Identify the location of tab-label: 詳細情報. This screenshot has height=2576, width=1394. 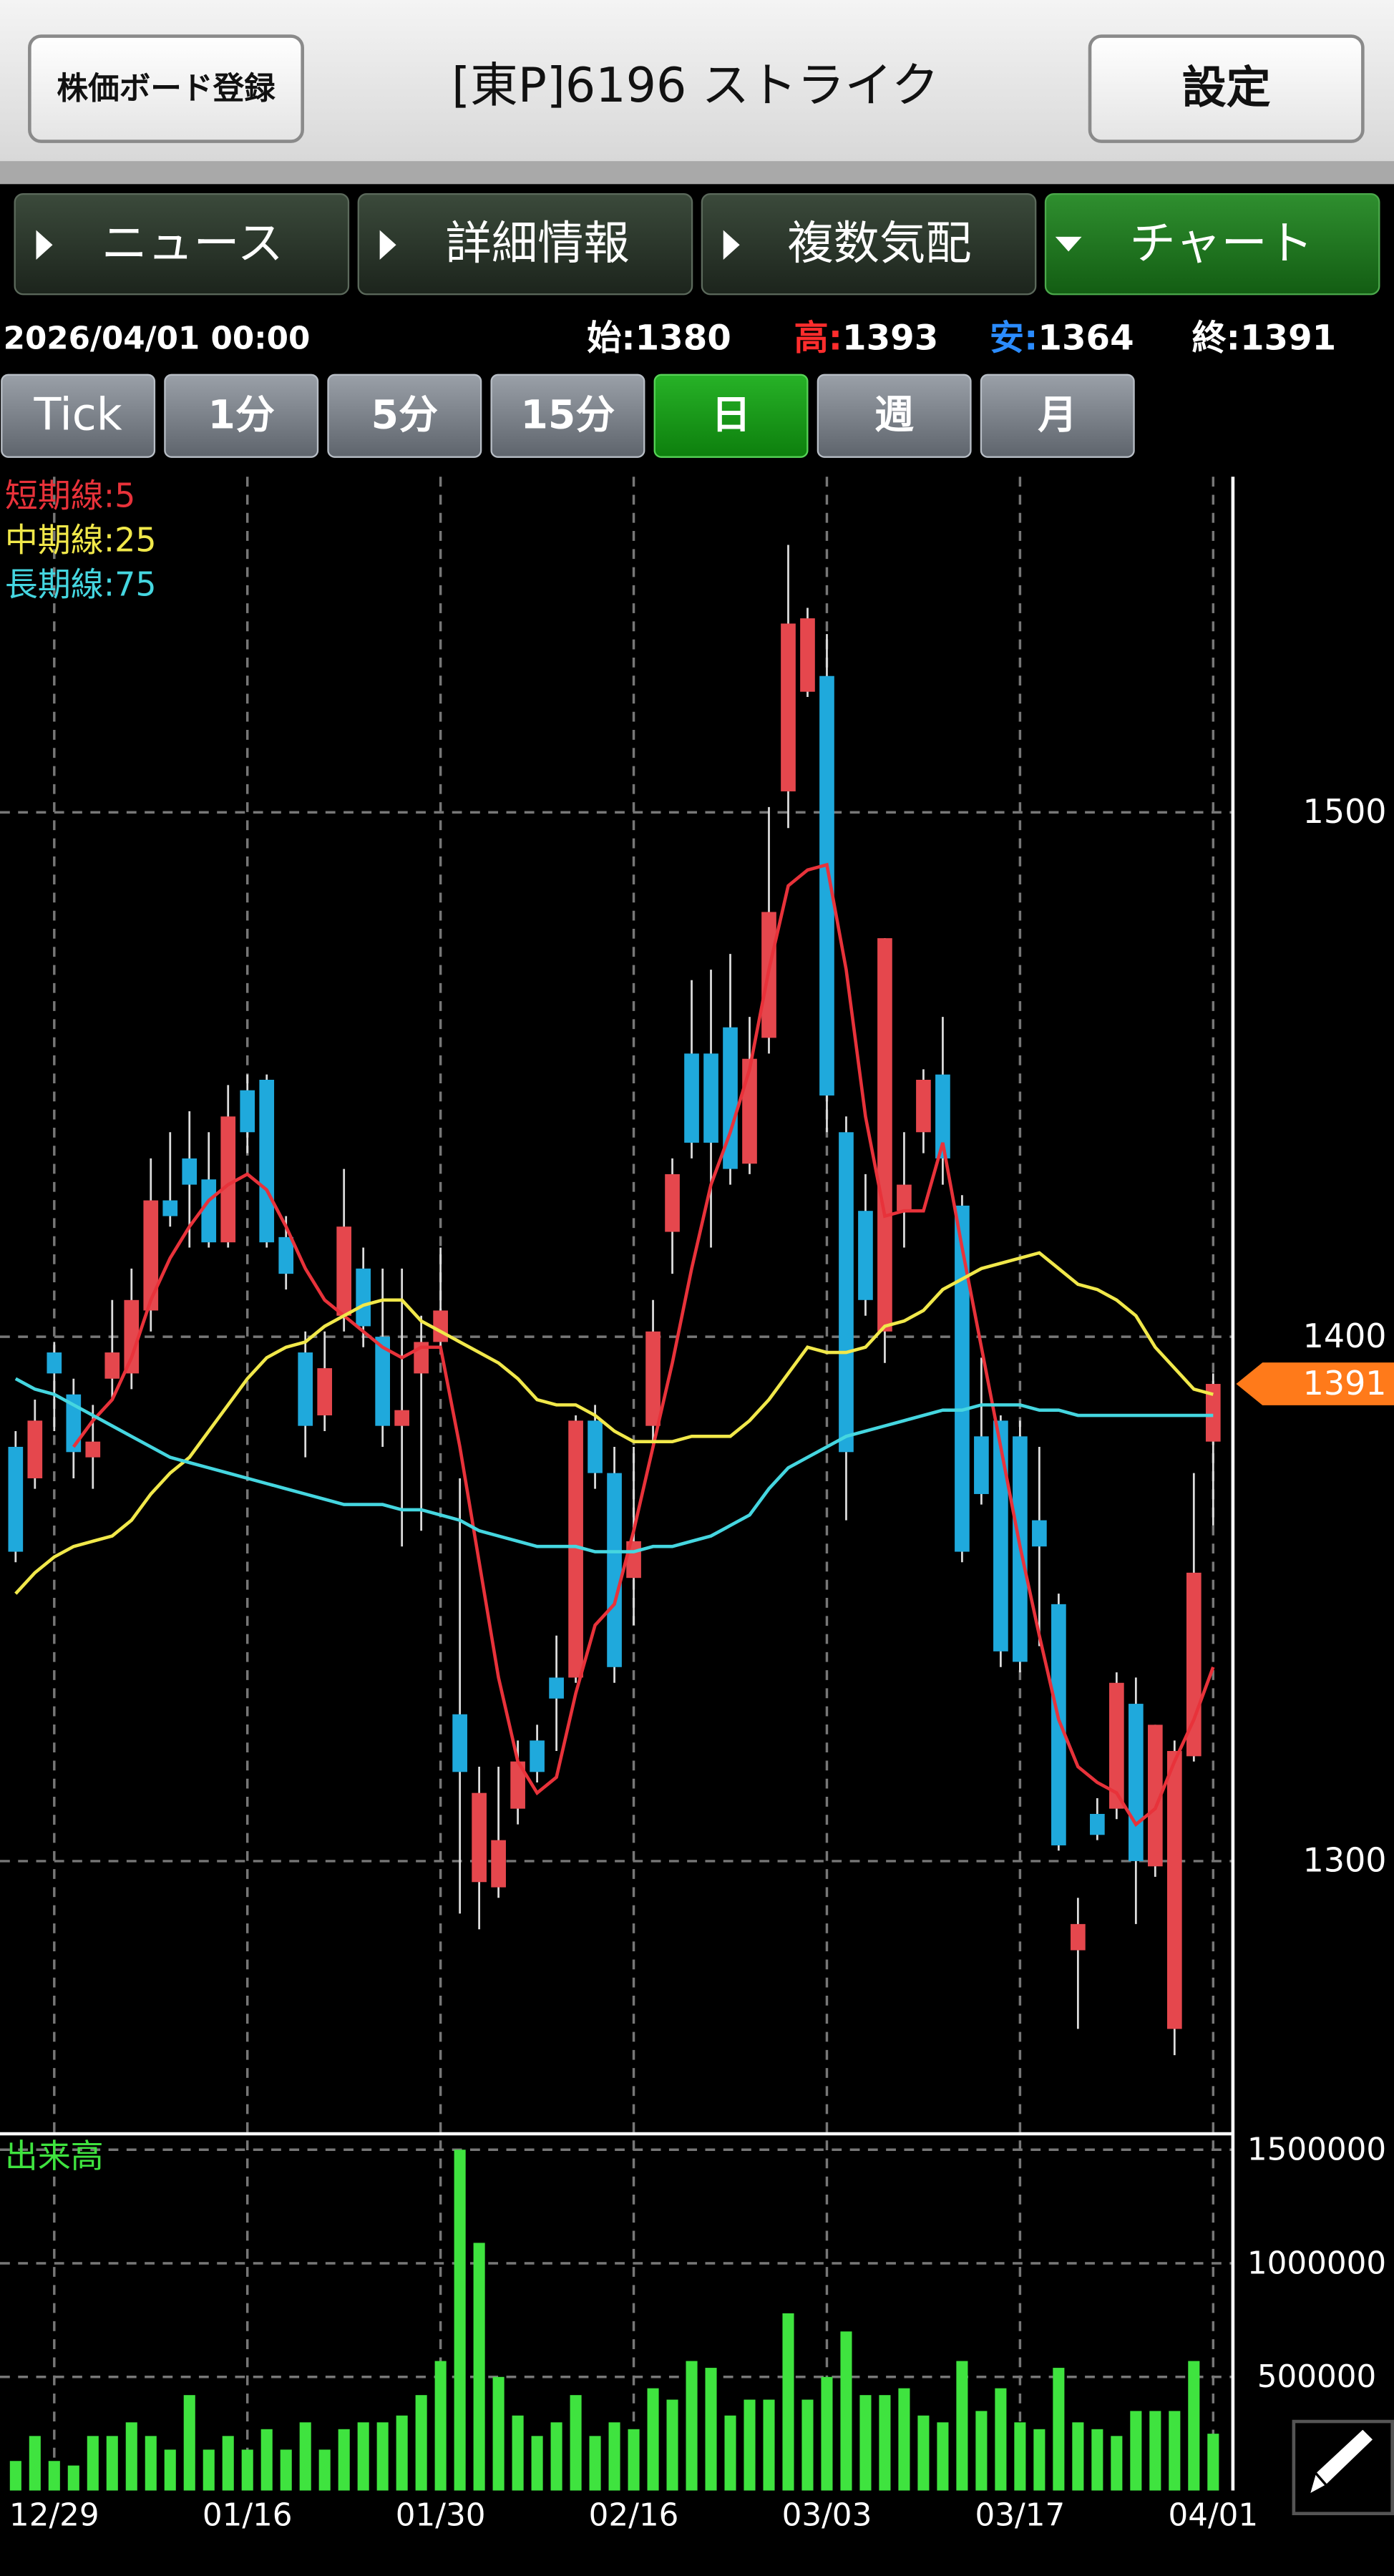
(538, 243).